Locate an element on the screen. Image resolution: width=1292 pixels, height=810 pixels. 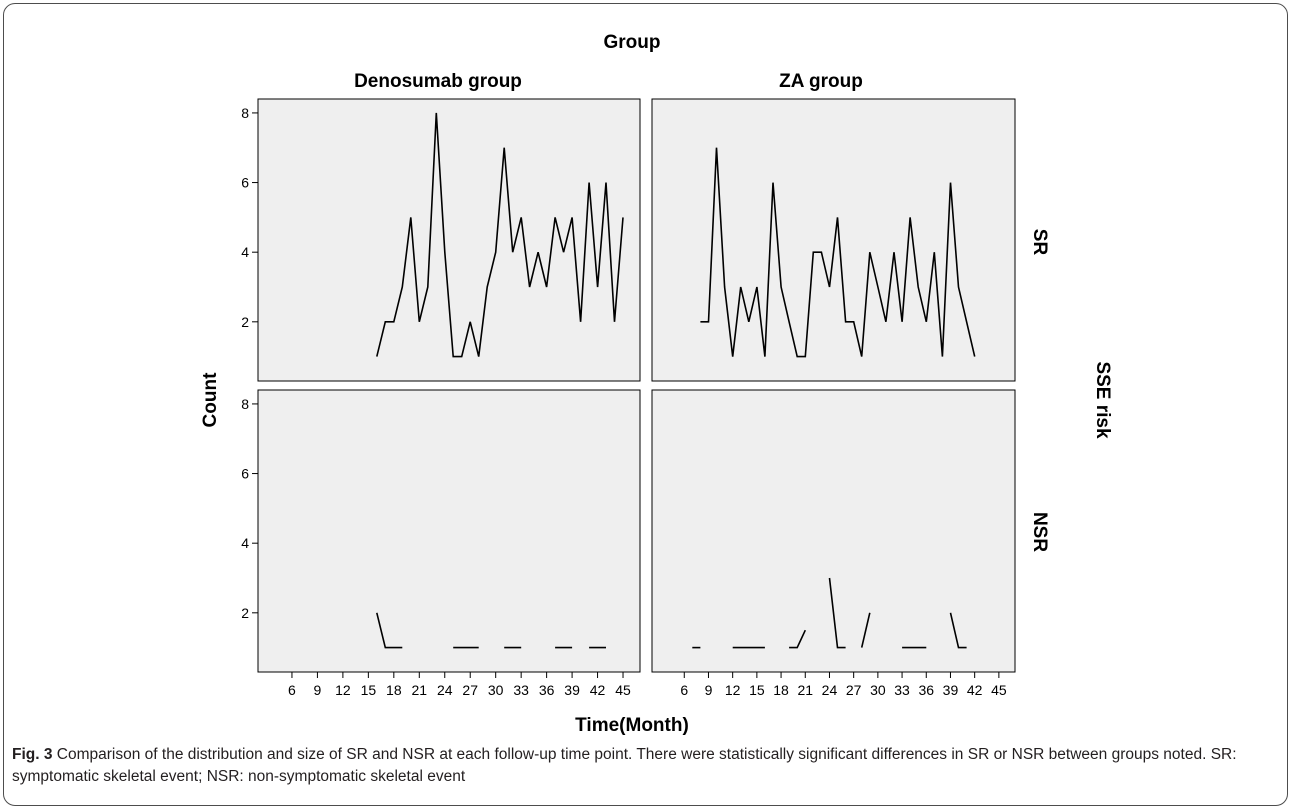
series-line-denosumab-sr is located at coordinates (500, 235).